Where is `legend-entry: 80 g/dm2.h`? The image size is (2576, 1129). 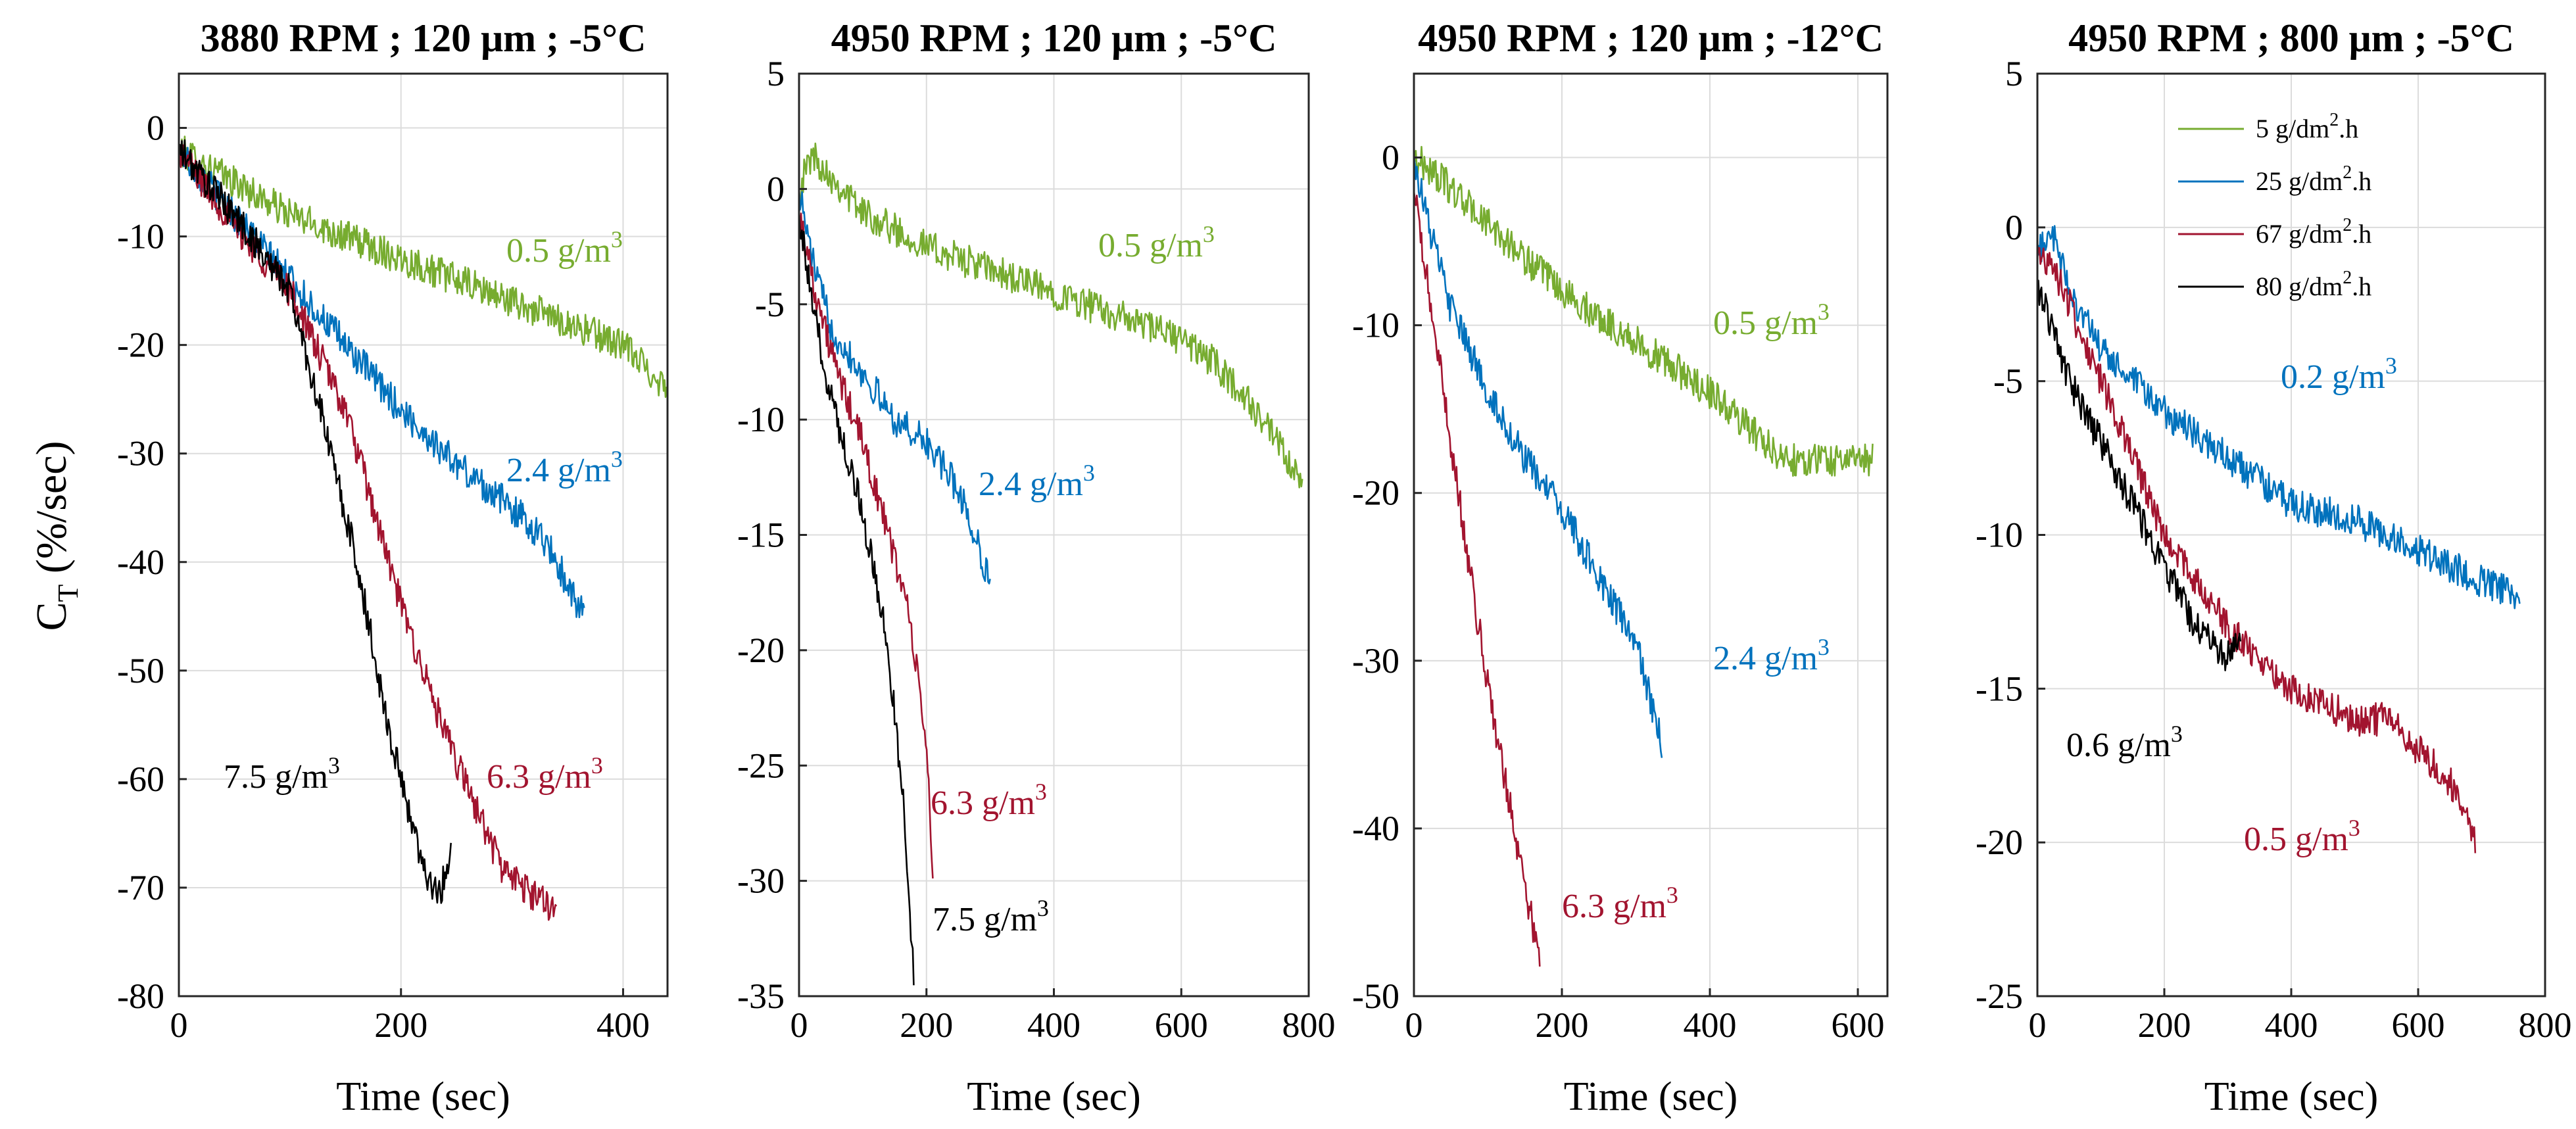 legend-entry: 80 g/dm2.h is located at coordinates (2313, 284).